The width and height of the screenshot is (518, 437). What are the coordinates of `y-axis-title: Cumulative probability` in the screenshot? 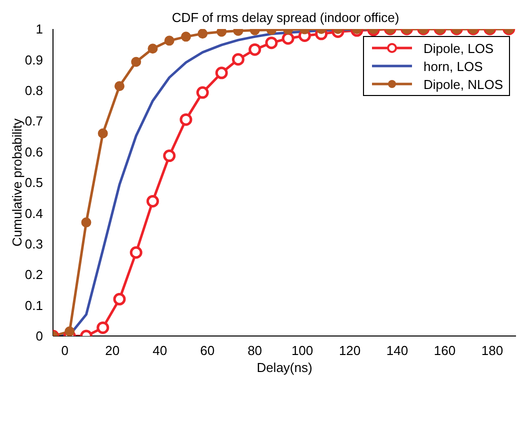 It's located at (17, 182).